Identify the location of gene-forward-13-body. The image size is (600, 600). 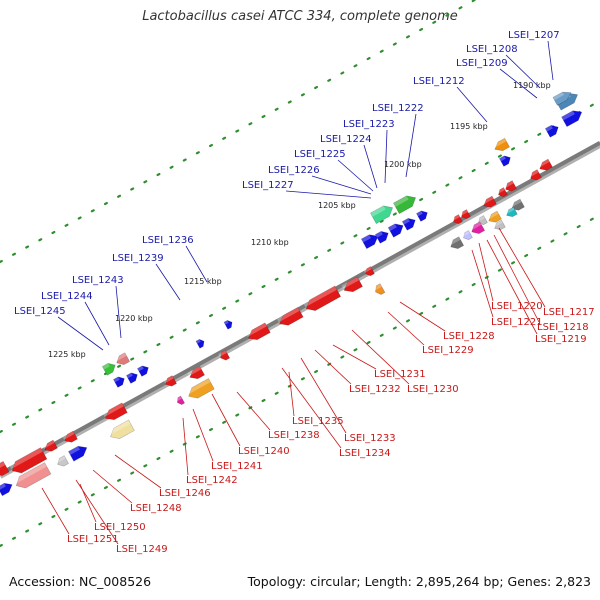
(562, 98).